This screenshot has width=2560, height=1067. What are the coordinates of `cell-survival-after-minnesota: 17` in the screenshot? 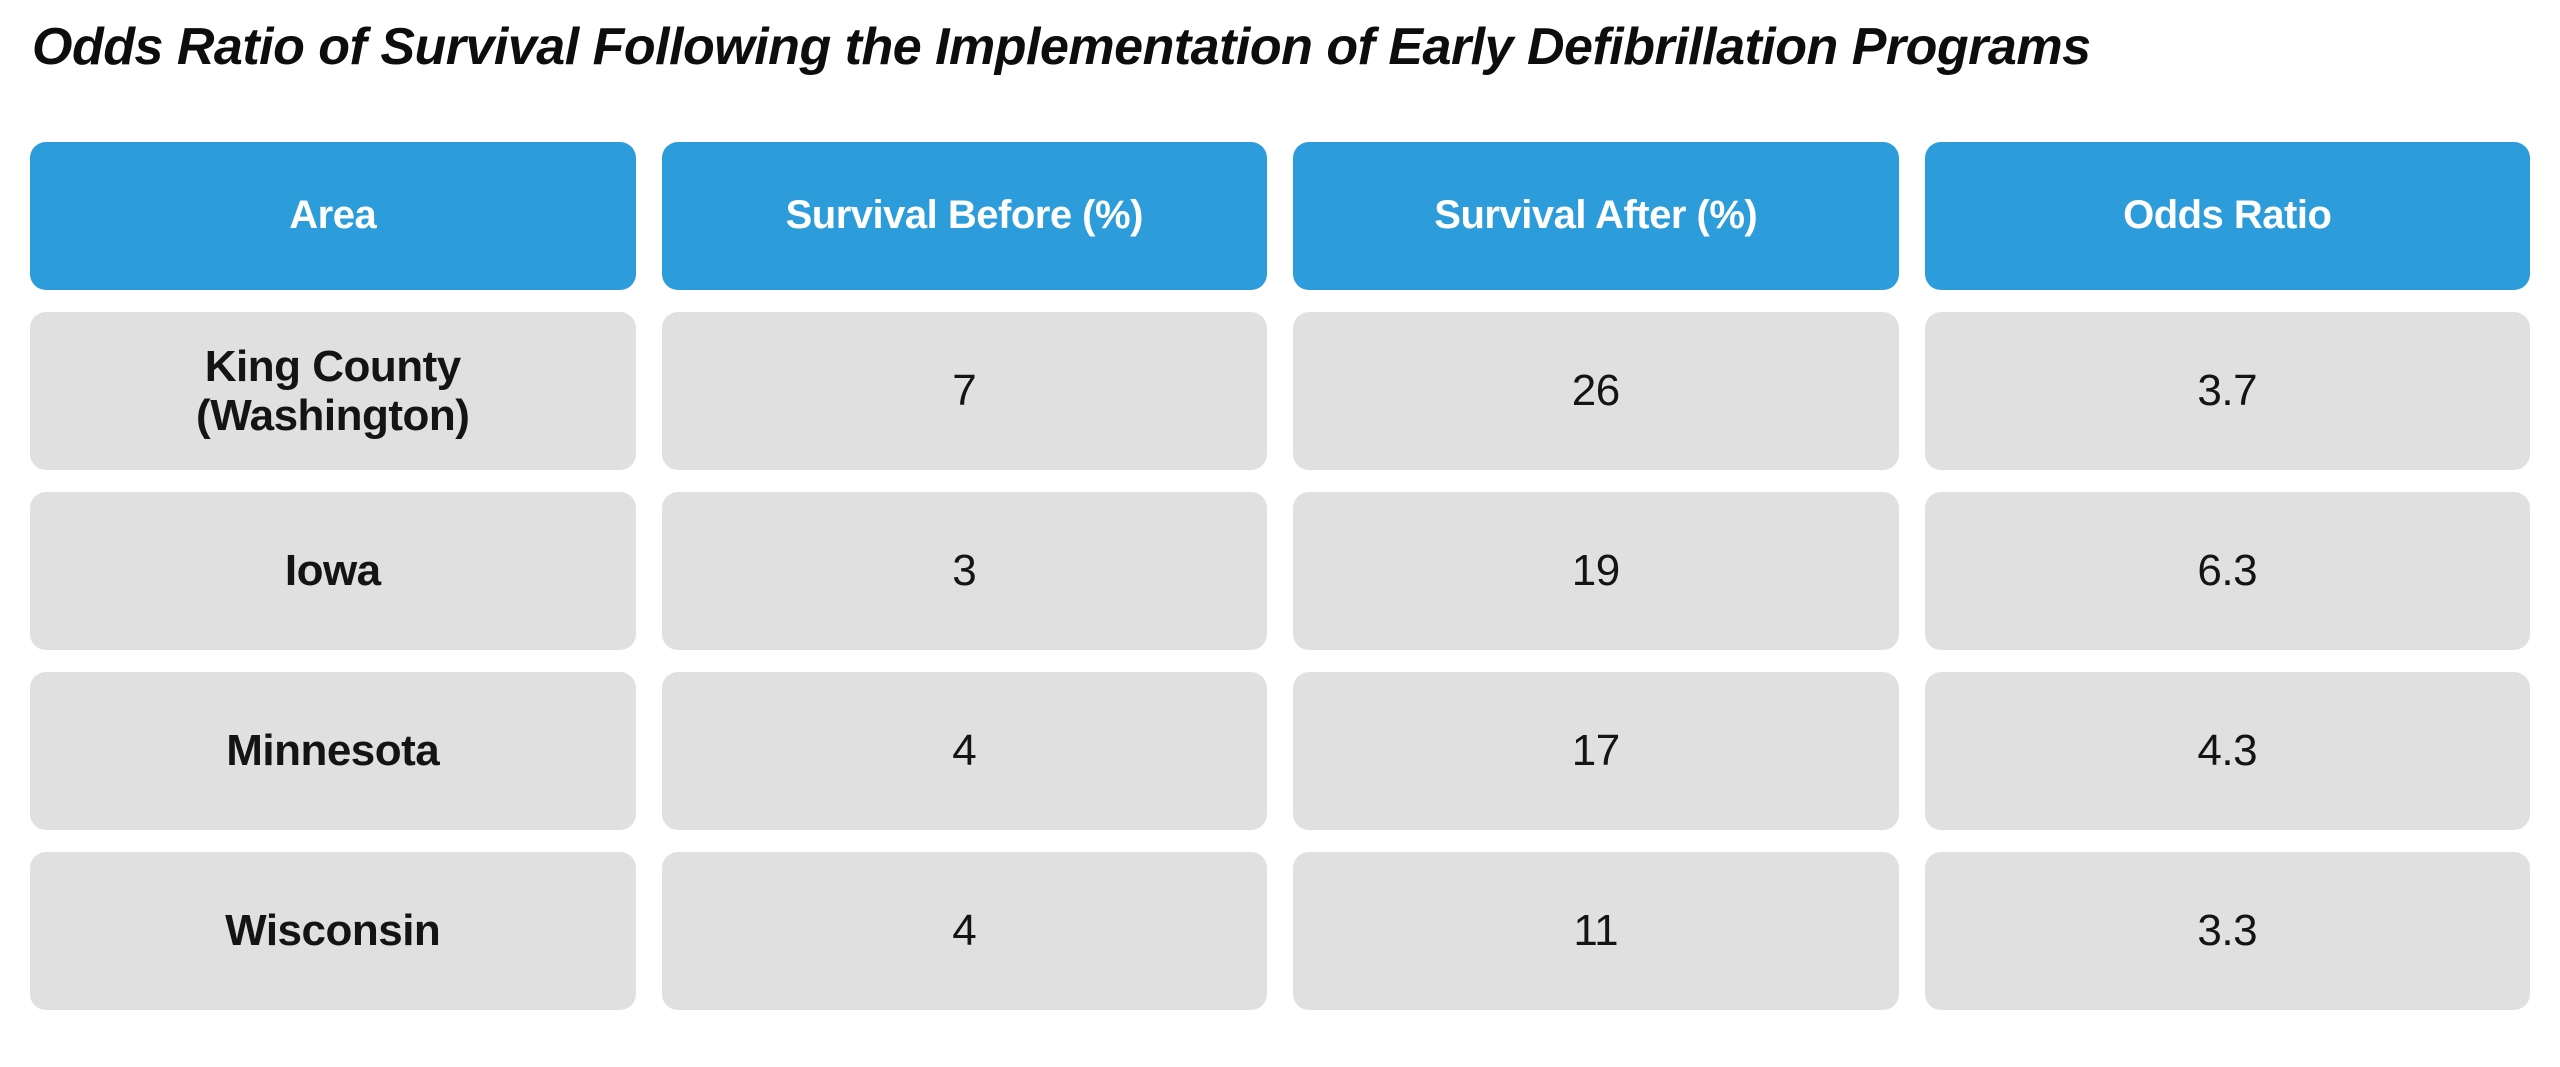 It's located at (1596, 750).